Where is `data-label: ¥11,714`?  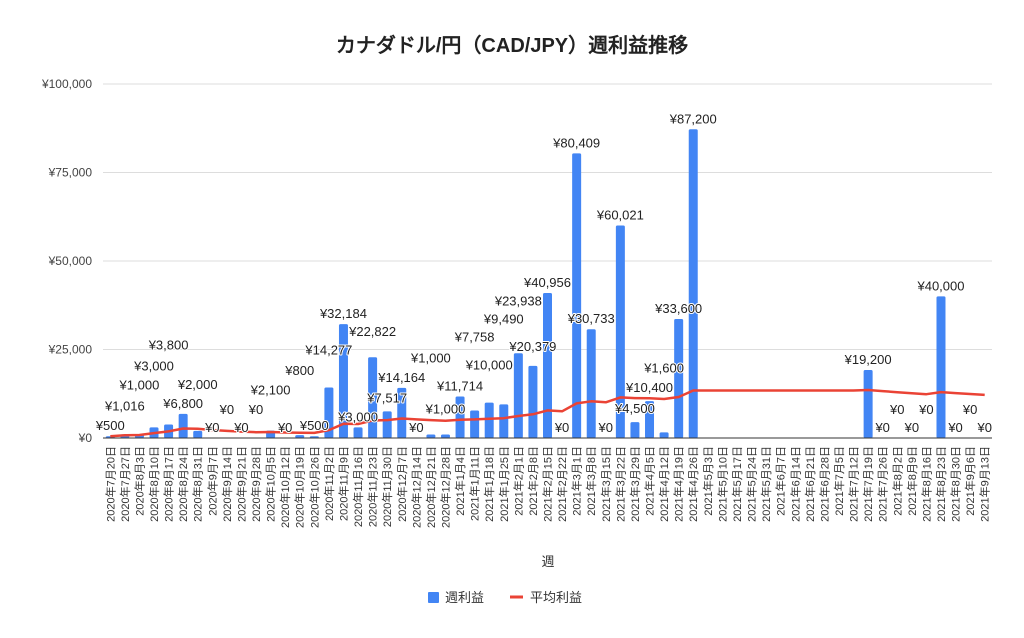
data-label: ¥11,714 is located at coordinates (459, 386).